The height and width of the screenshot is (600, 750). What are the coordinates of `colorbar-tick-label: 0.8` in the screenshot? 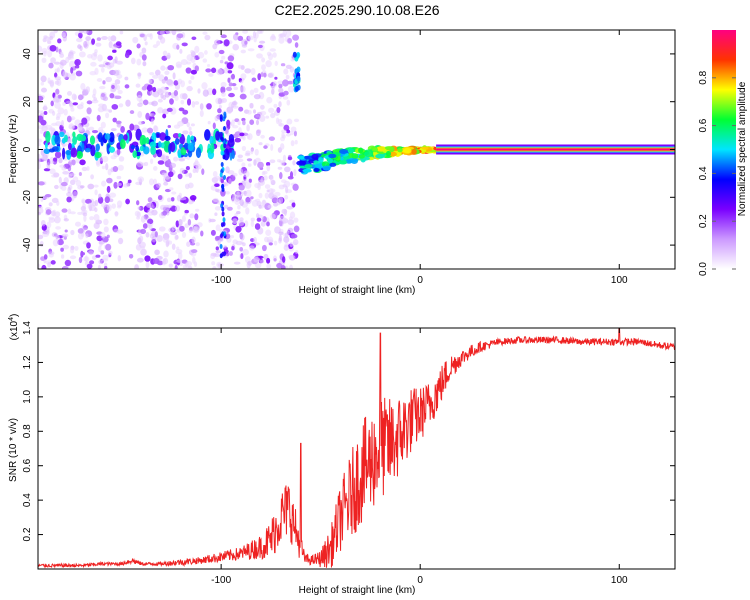 It's located at (703, 77).